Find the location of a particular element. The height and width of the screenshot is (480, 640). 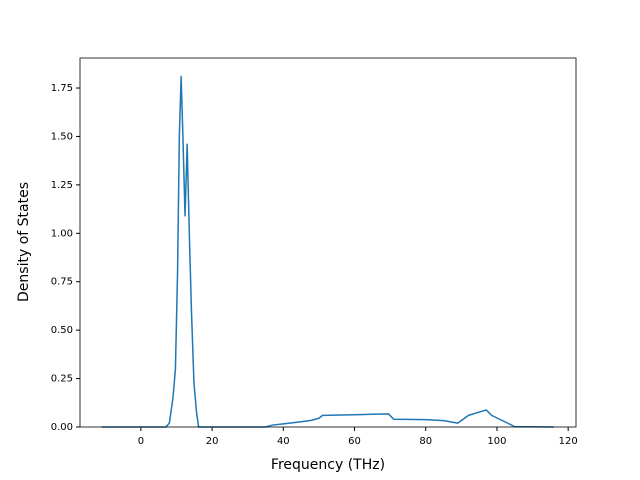

y-tick-label: 1.25 is located at coordinates (62, 185).